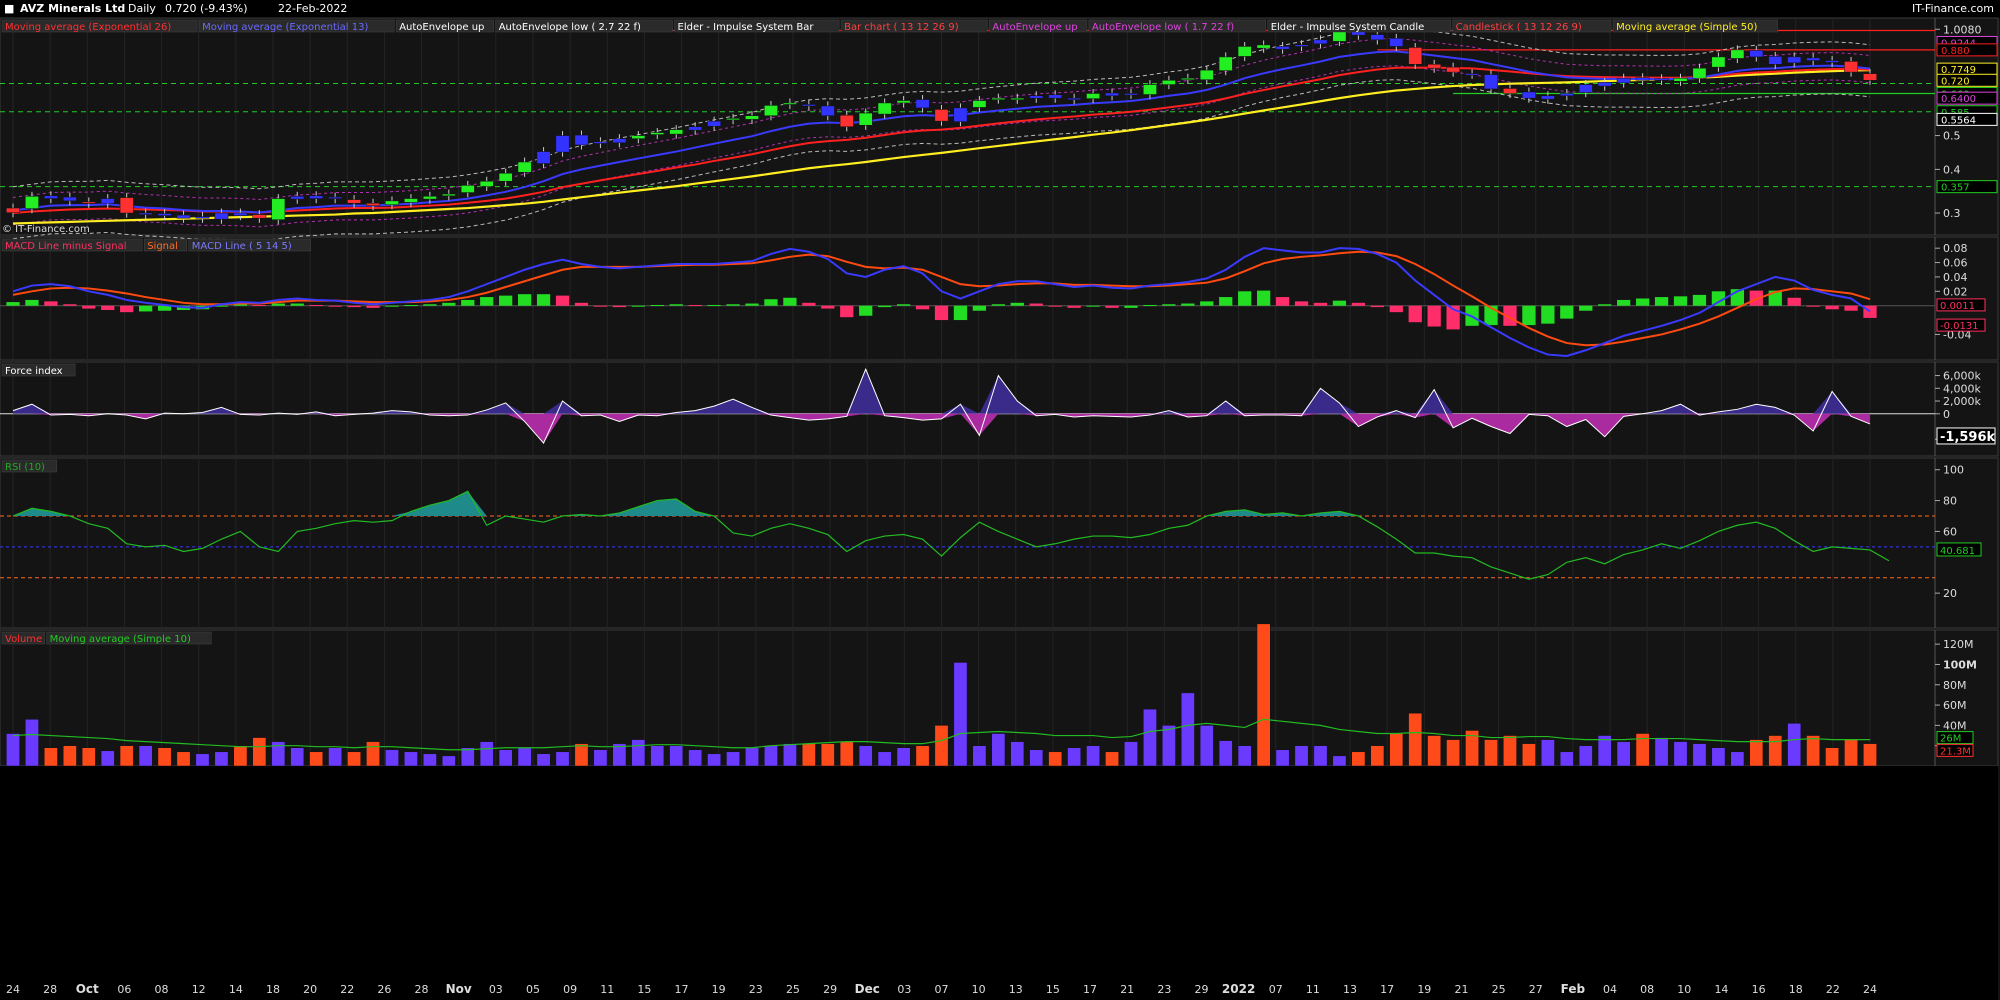 The image size is (2000, 1000). Describe the element at coordinates (1348, 27) in the screenshot. I see `legend-item: Elder - Impulse System Candle` at that location.